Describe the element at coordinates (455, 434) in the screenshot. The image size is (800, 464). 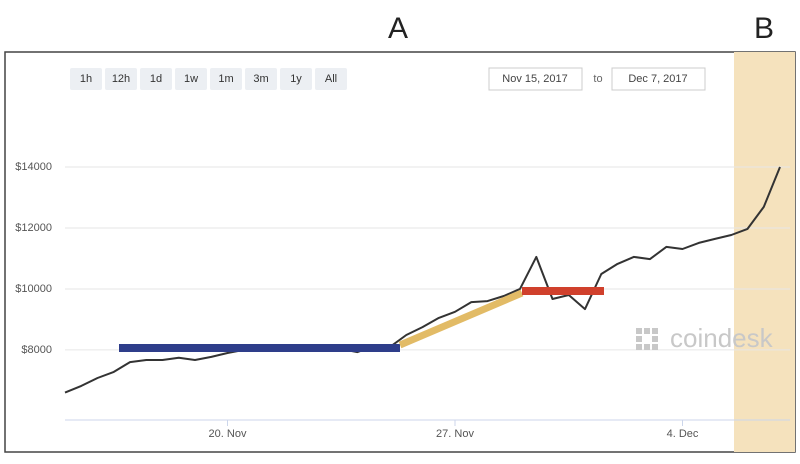
I see `x-tick-label: 27. Nov` at that location.